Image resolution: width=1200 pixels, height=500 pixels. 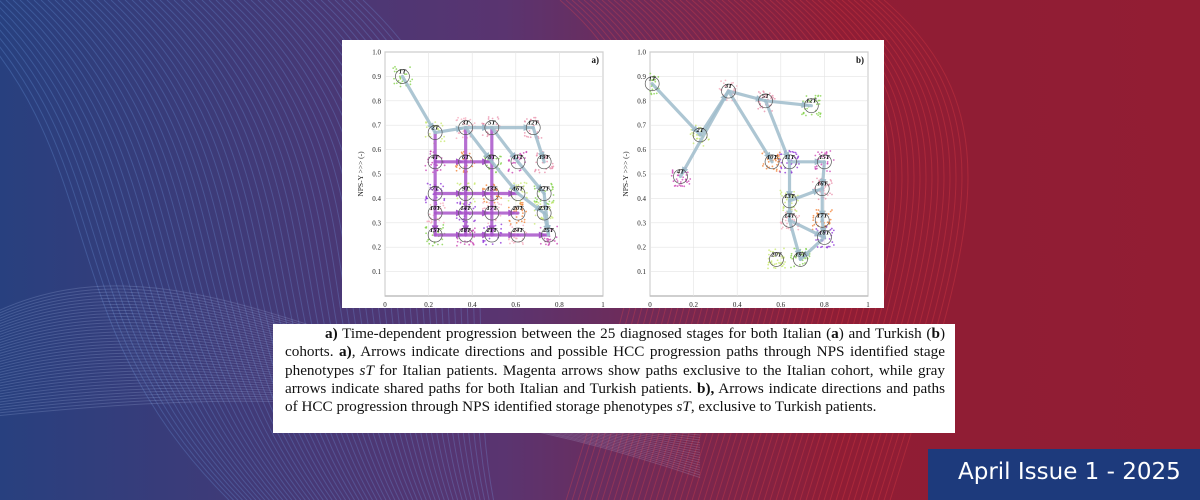 I want to click on y-tick-label: 0.8, so click(x=376, y=101).